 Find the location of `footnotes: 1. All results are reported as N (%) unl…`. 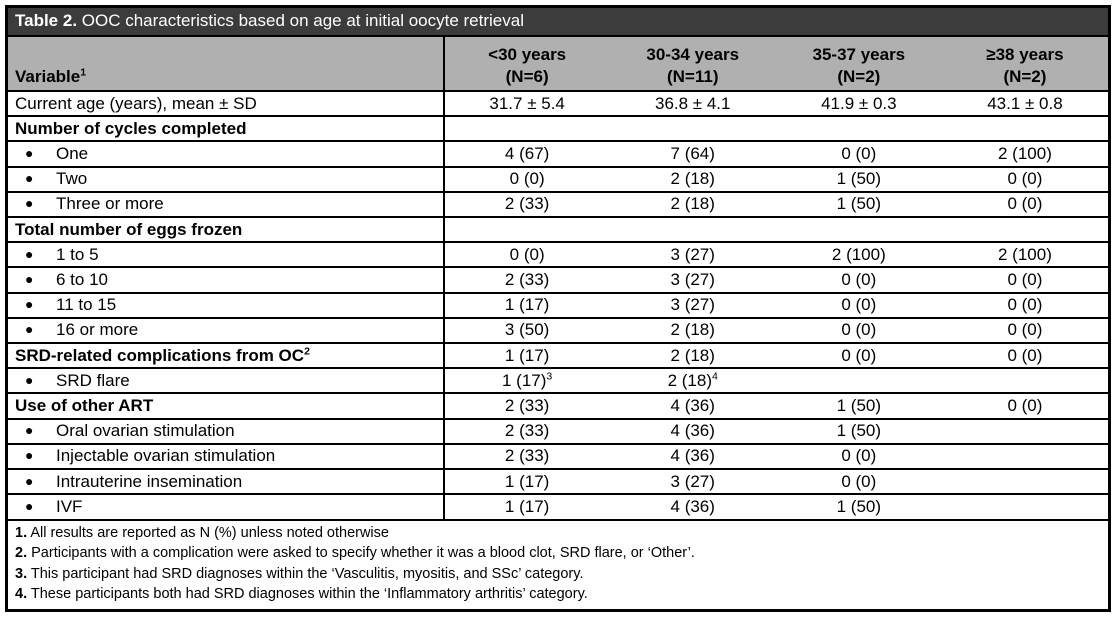

footnotes: 1. All results are reported as N (%) unl… is located at coordinates (558, 564).